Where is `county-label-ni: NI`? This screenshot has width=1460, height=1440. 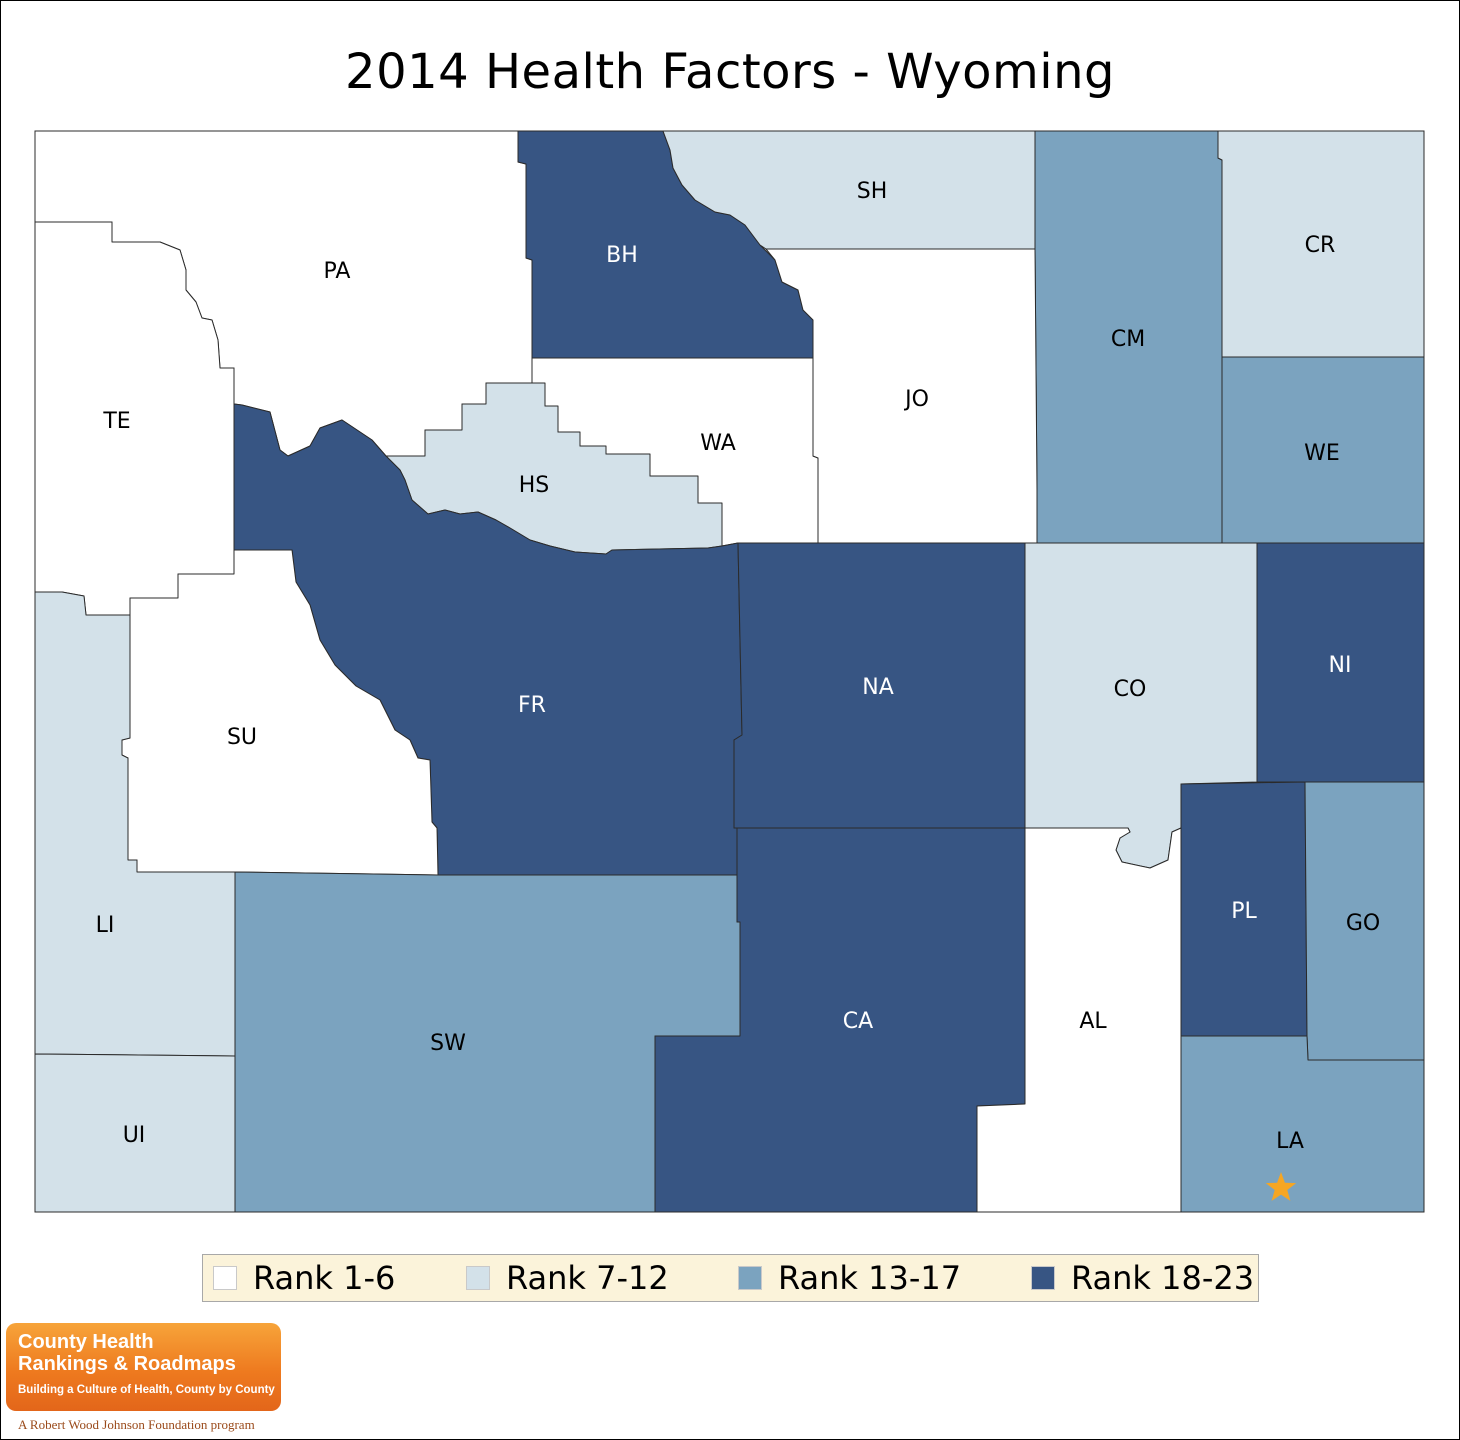
county-label-ni: NI is located at coordinates (1340, 665).